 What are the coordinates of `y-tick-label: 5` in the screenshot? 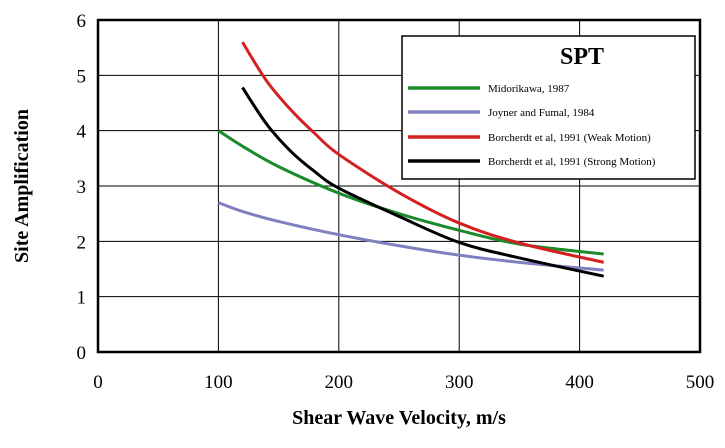 It's located at (82, 76).